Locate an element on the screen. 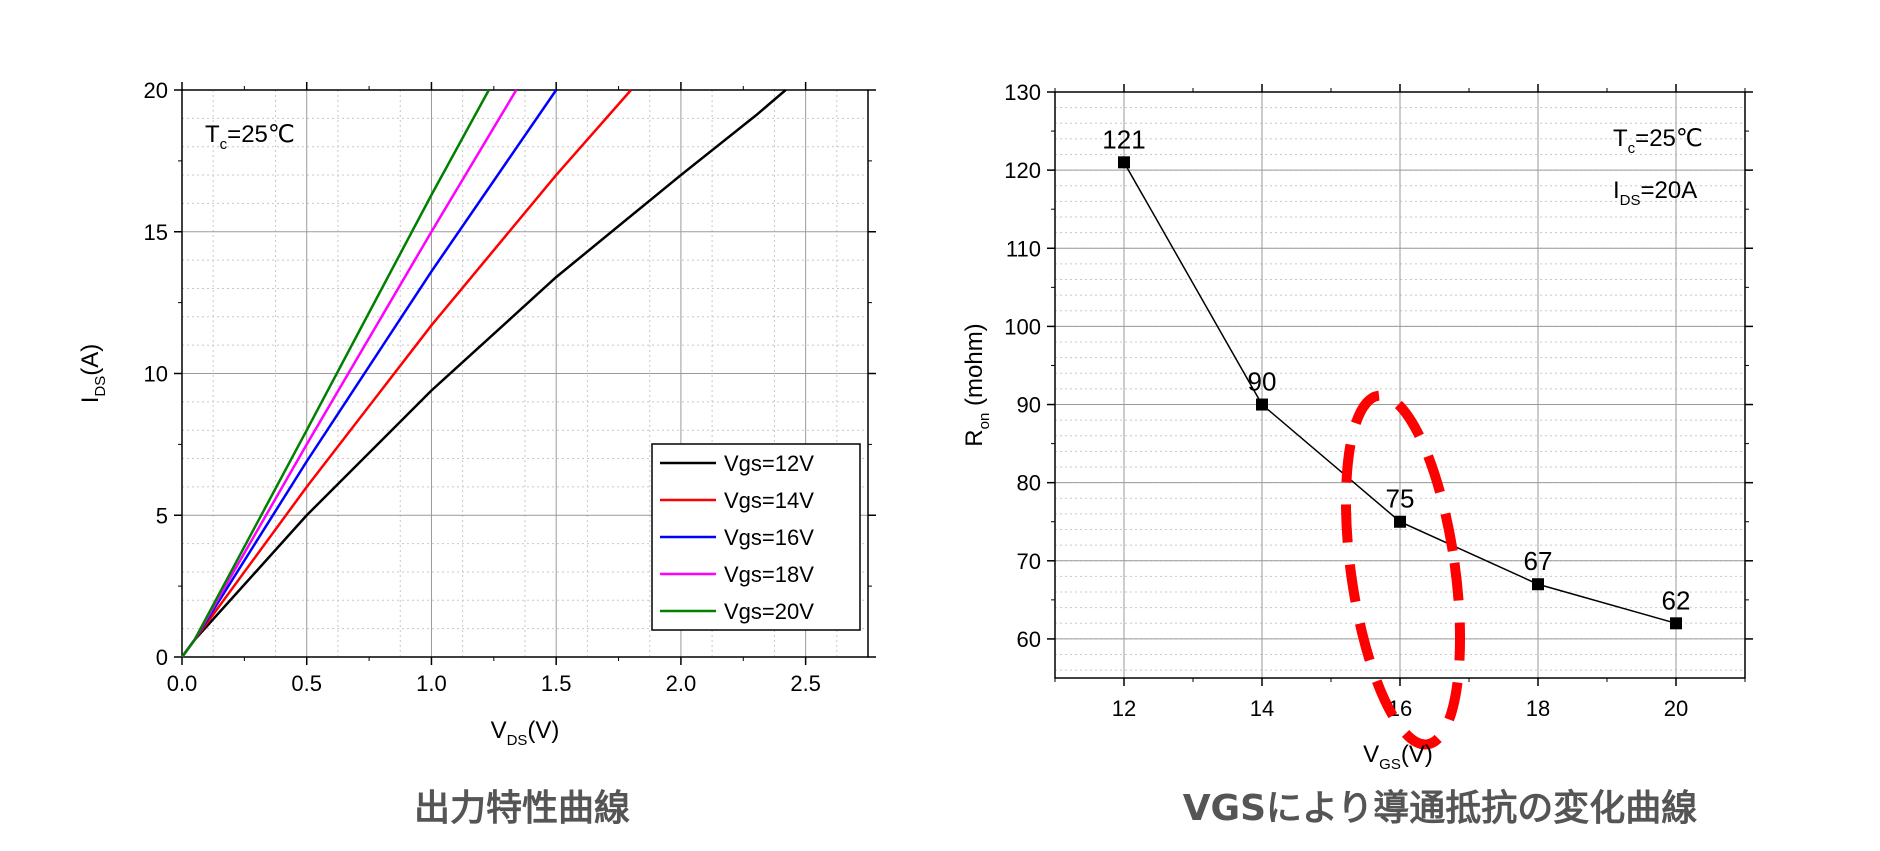 The width and height of the screenshot is (1880, 851). y-tick-label: 20 is located at coordinates (156, 90).